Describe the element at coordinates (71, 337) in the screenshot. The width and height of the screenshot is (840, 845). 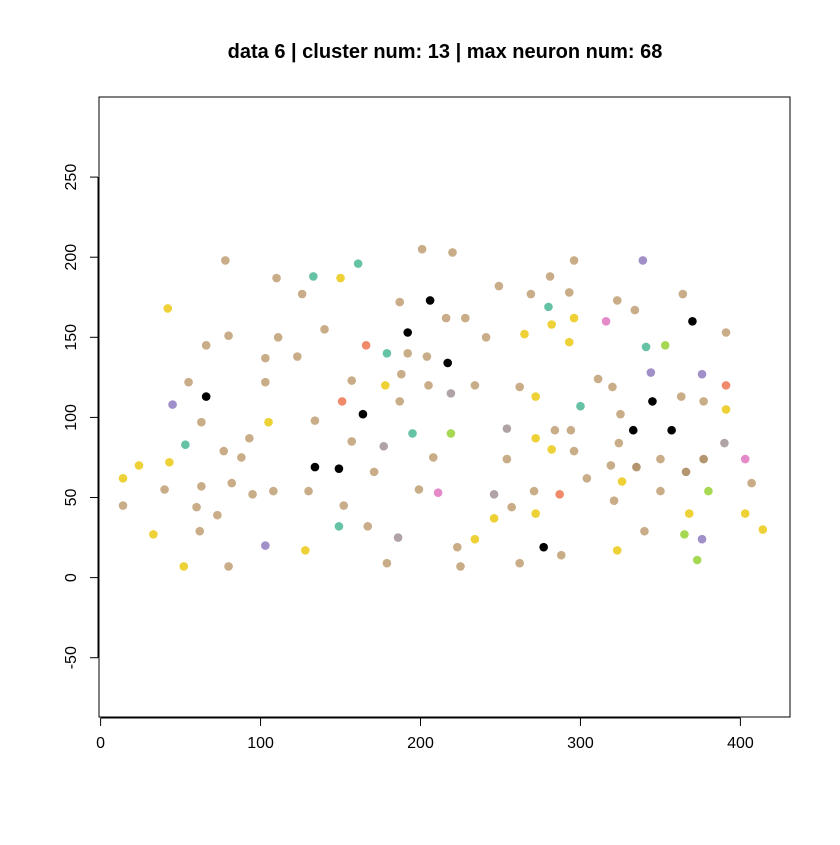
I see `y-tick-label: 150` at that location.